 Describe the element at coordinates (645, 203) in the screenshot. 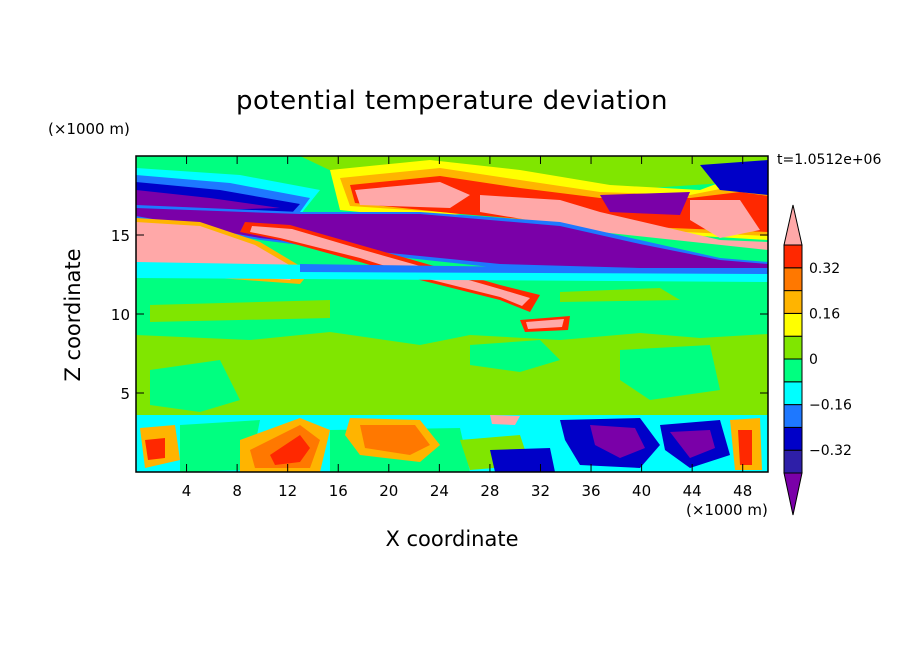

I see `field-topright-purple` at that location.